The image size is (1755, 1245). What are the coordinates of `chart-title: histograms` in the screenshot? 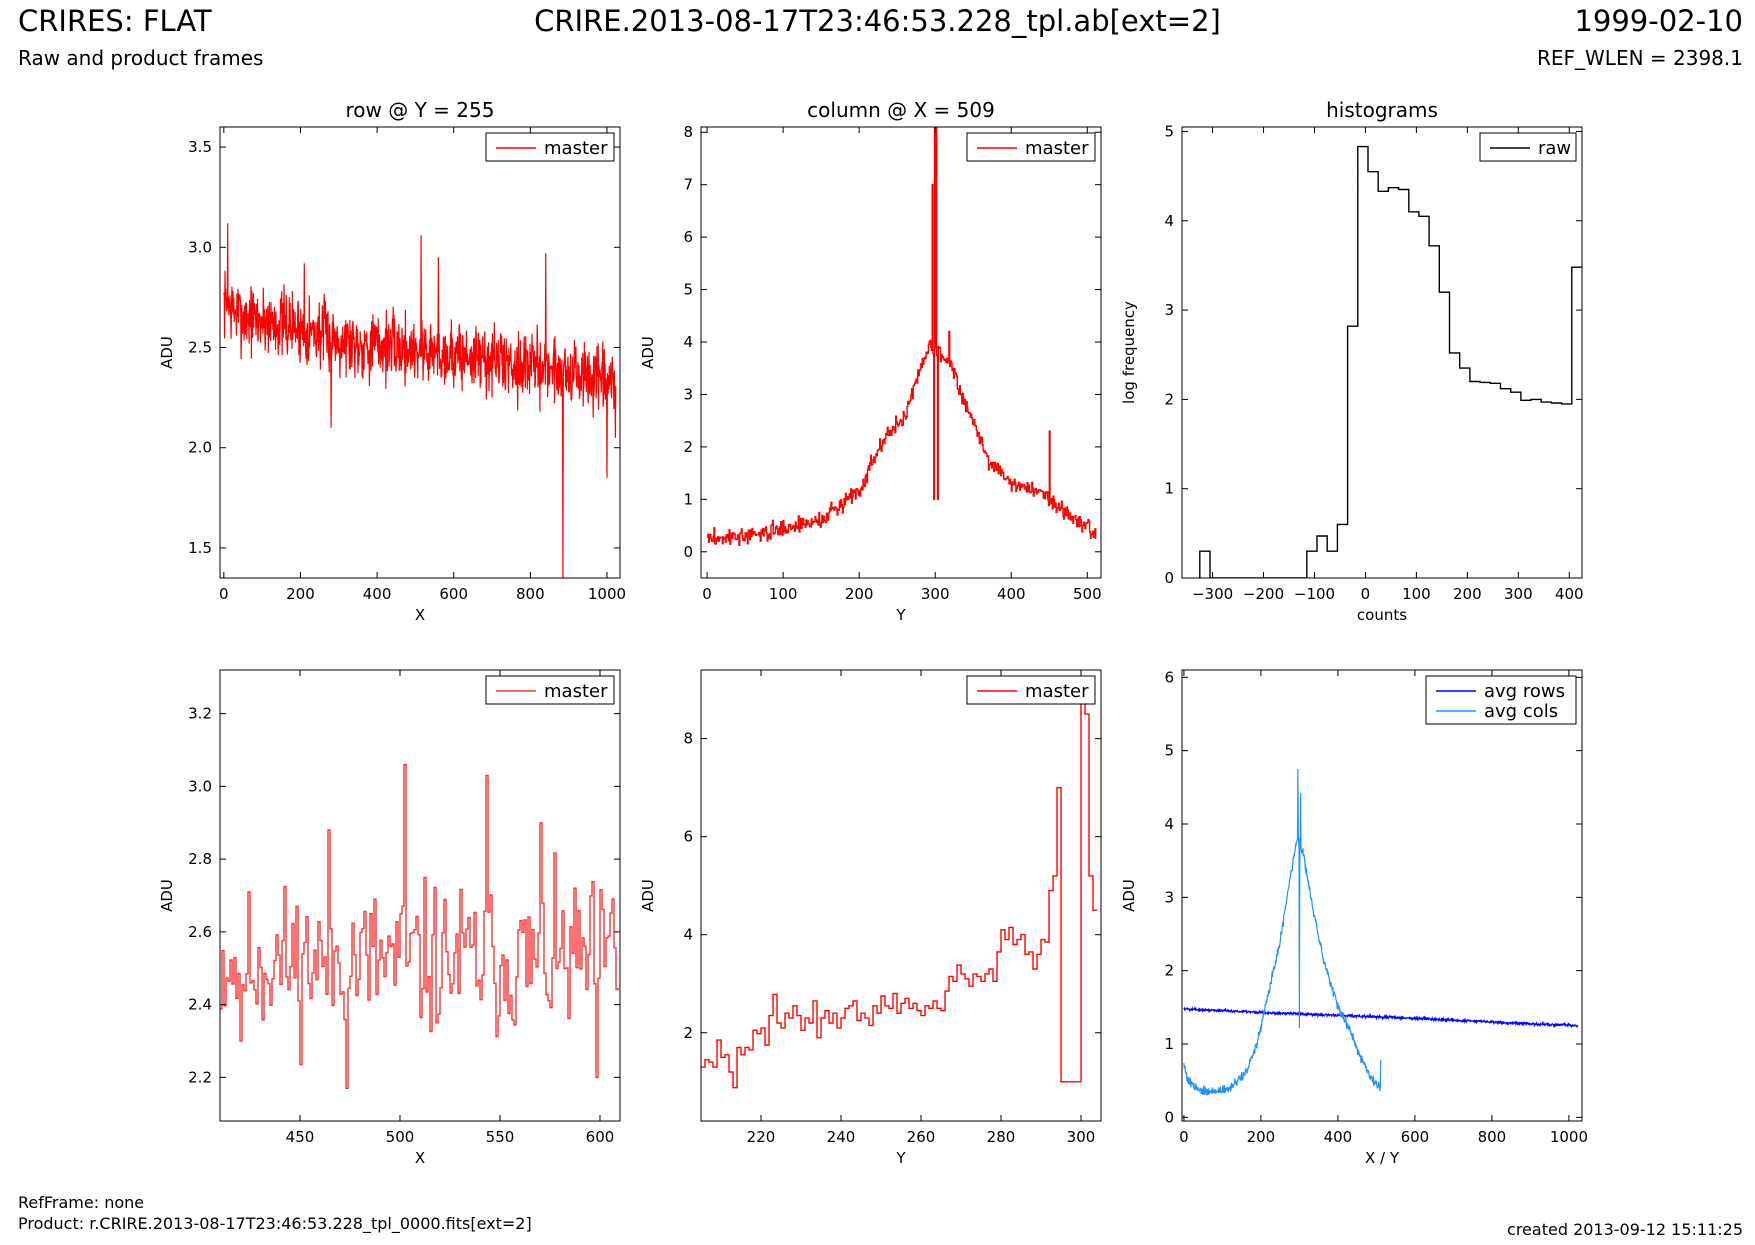 It's located at (1382, 110).